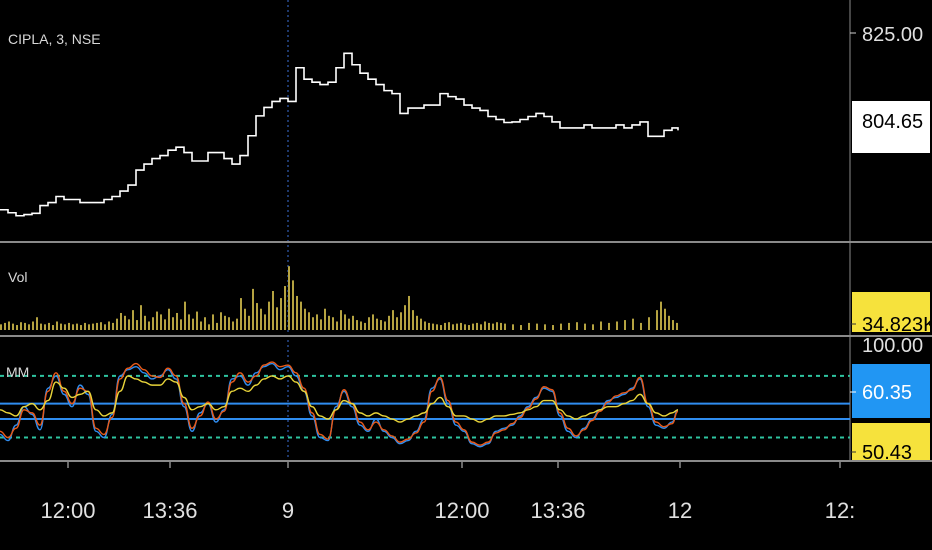 The width and height of the screenshot is (932, 550). Describe the element at coordinates (840, 510) in the screenshot. I see `time-axis-tick-label: 12:` at that location.